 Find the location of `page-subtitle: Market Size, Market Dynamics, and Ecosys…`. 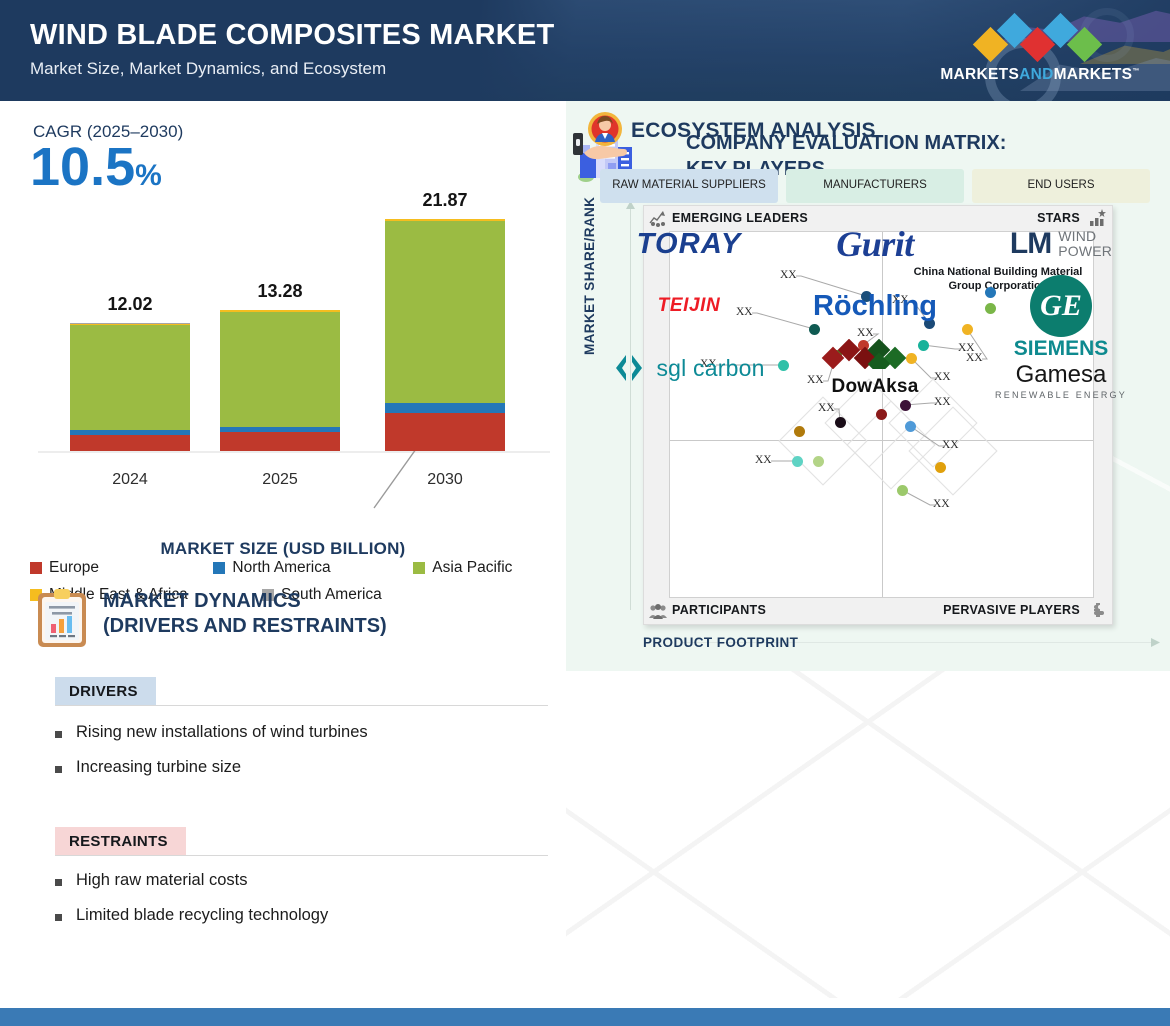

page-subtitle: Market Size, Market Dynamics, and Ecosys… is located at coordinates (208, 68).